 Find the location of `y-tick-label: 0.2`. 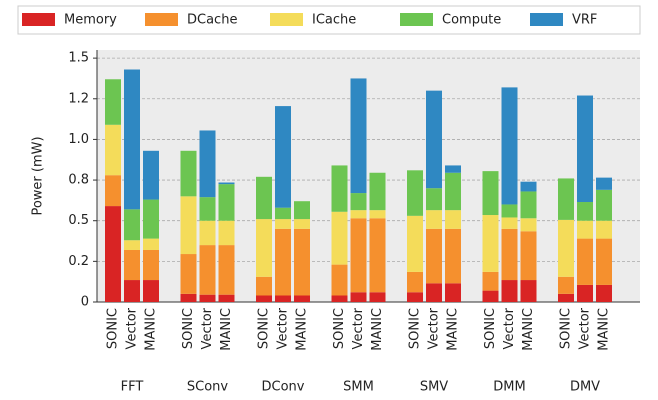

y-tick-label: 0.2 is located at coordinates (78, 261).